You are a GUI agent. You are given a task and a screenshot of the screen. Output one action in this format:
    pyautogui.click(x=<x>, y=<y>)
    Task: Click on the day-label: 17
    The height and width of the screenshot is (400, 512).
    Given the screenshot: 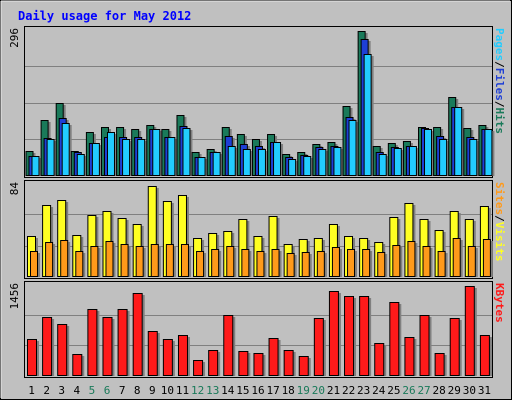 What is the action you would take?
    pyautogui.click(x=272, y=390)
    